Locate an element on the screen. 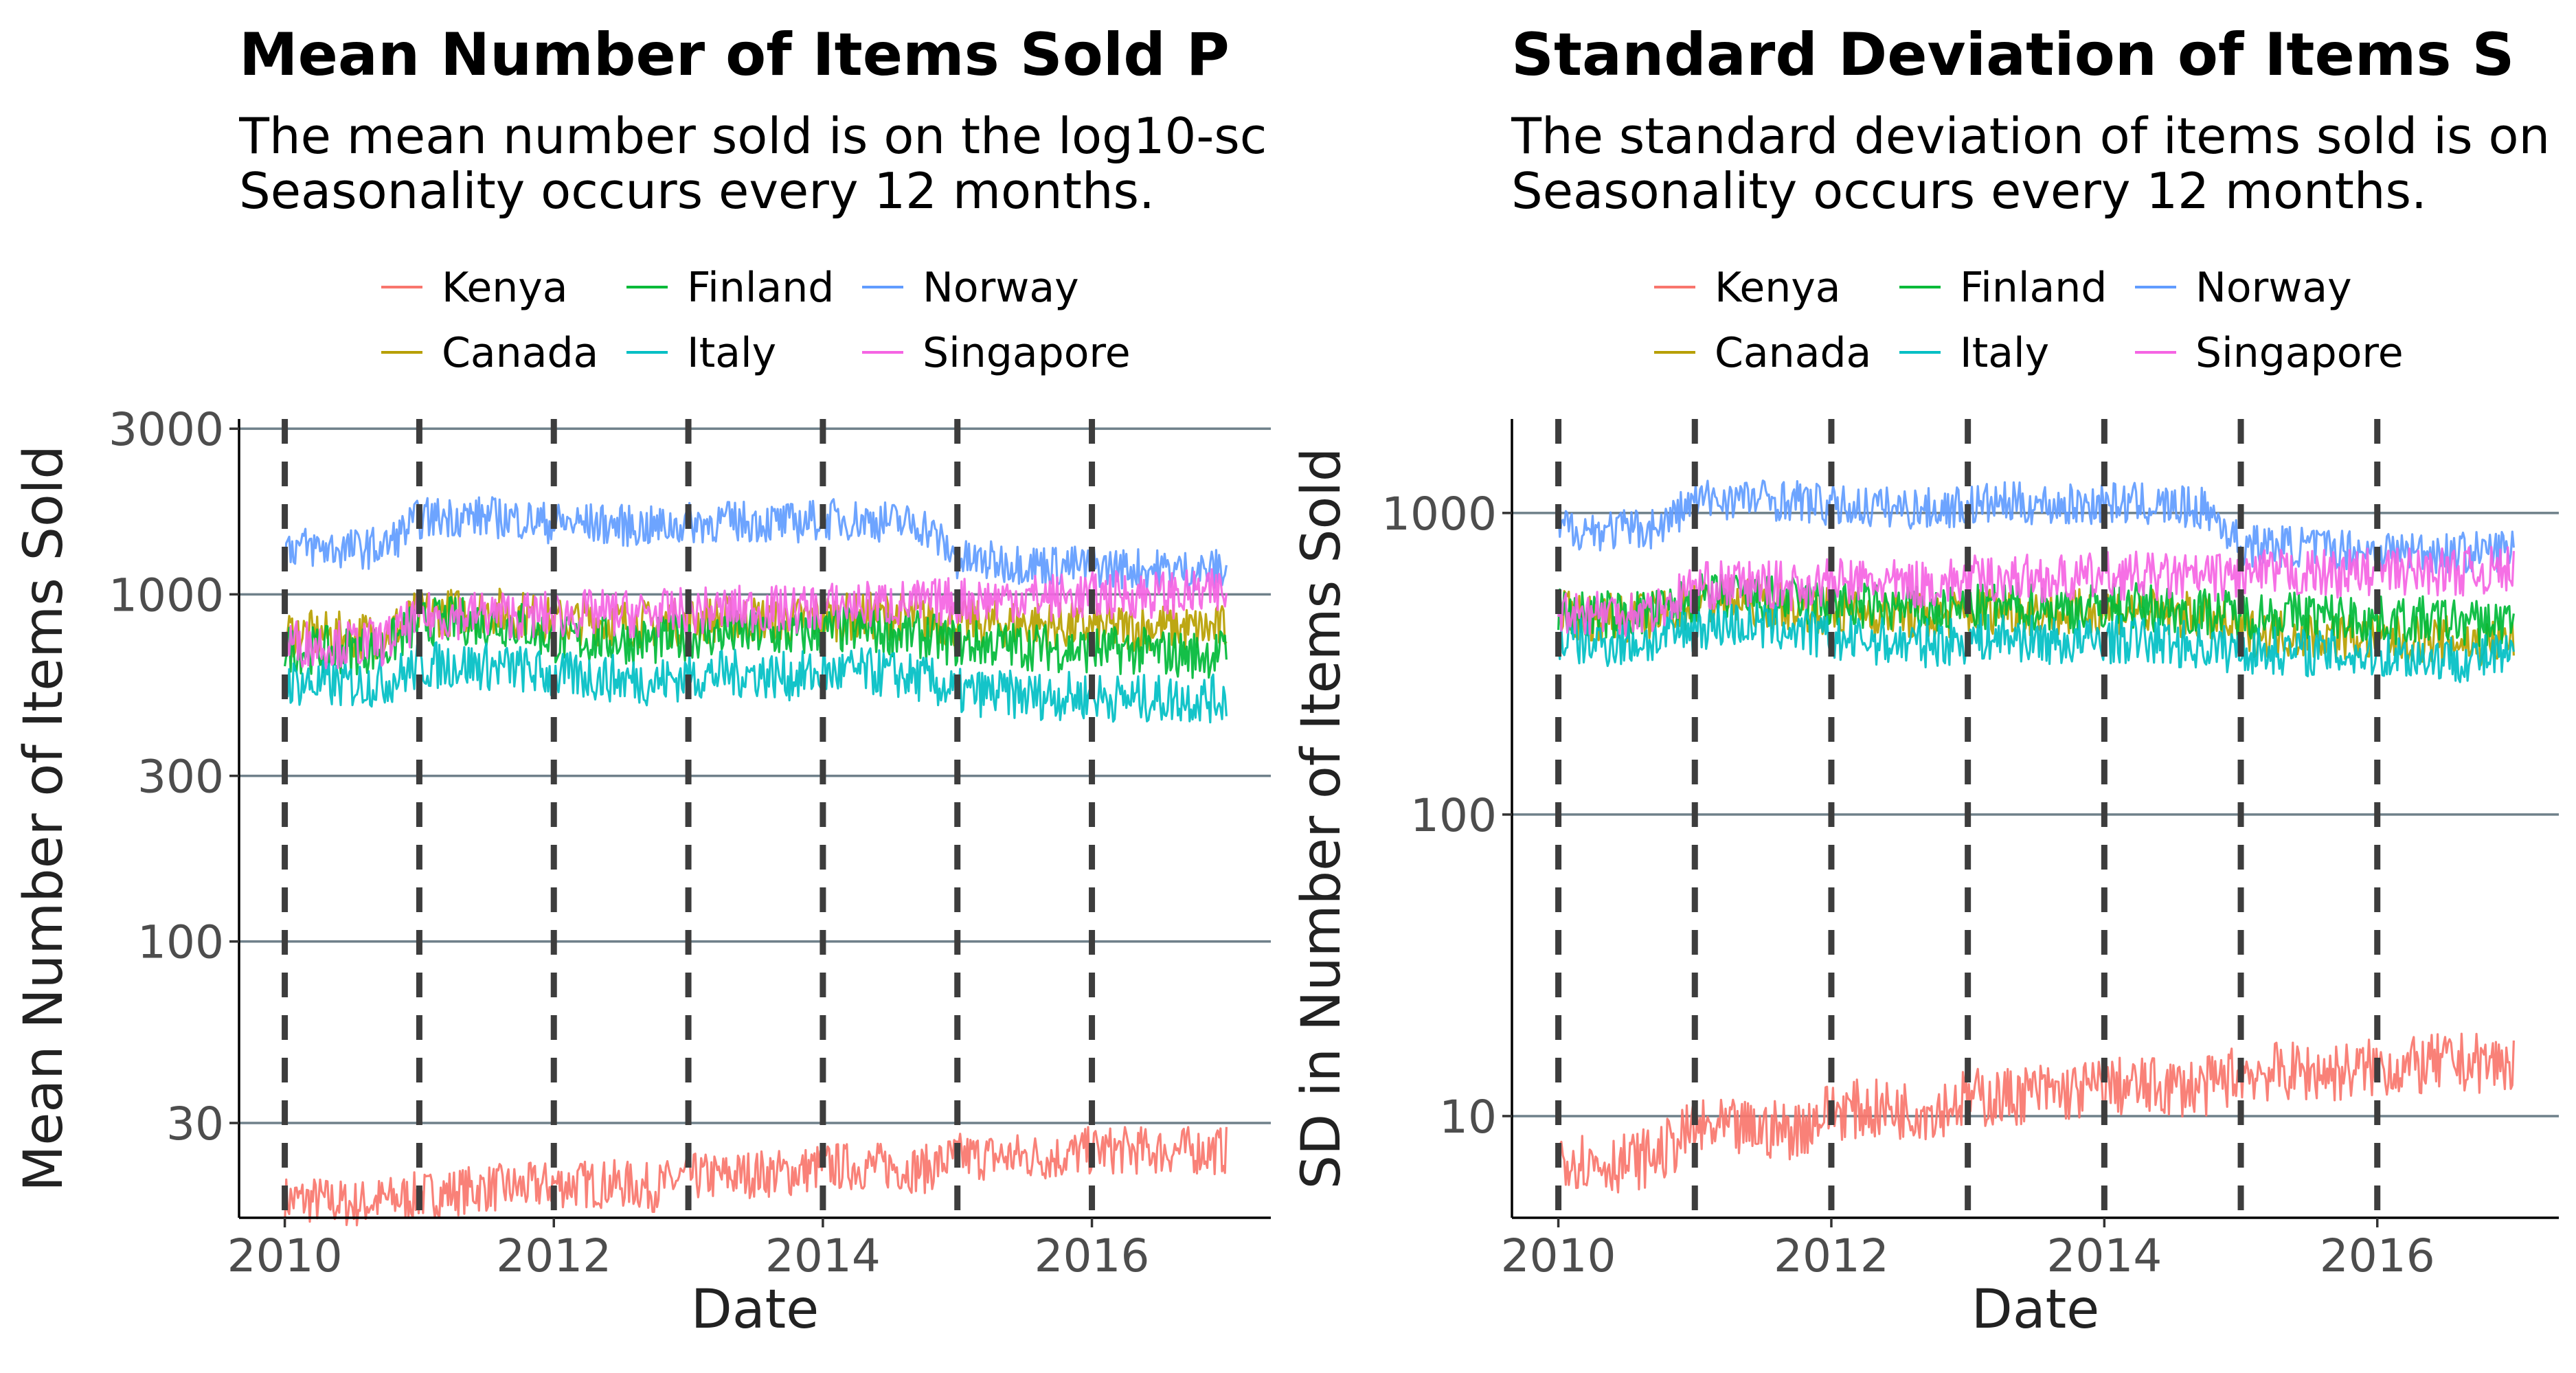  y-tick-label: 3000 is located at coordinates (166, 429).